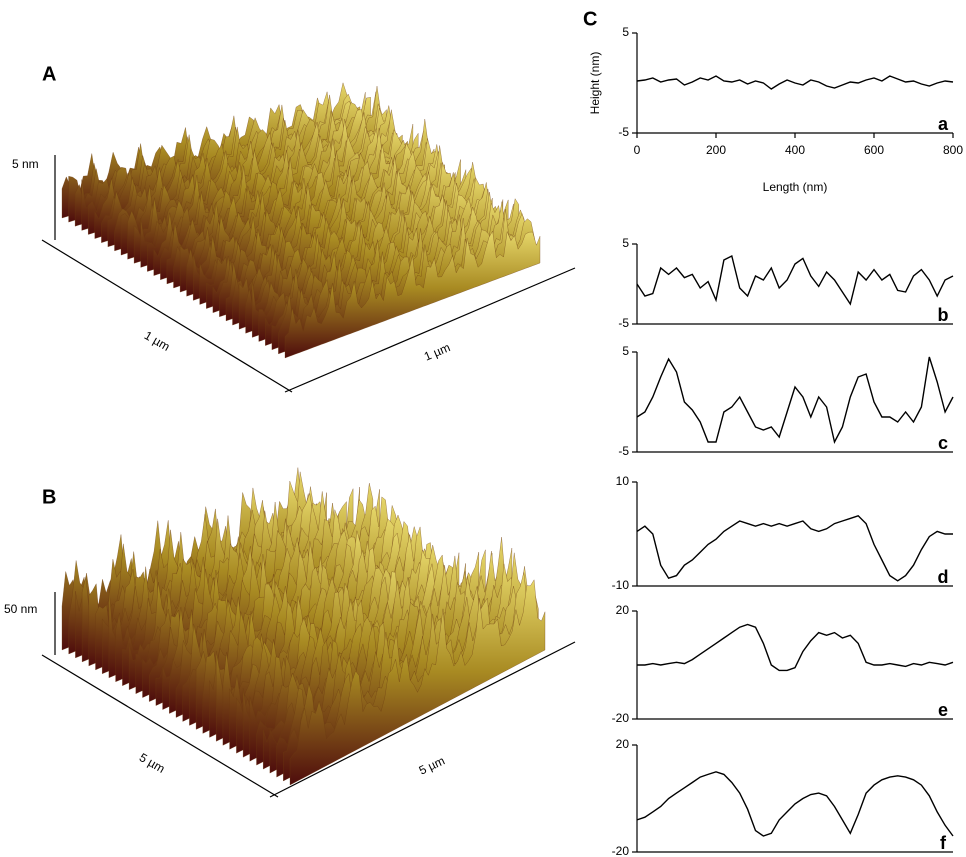  I want to click on x-tick-label: 400, so click(795, 150).